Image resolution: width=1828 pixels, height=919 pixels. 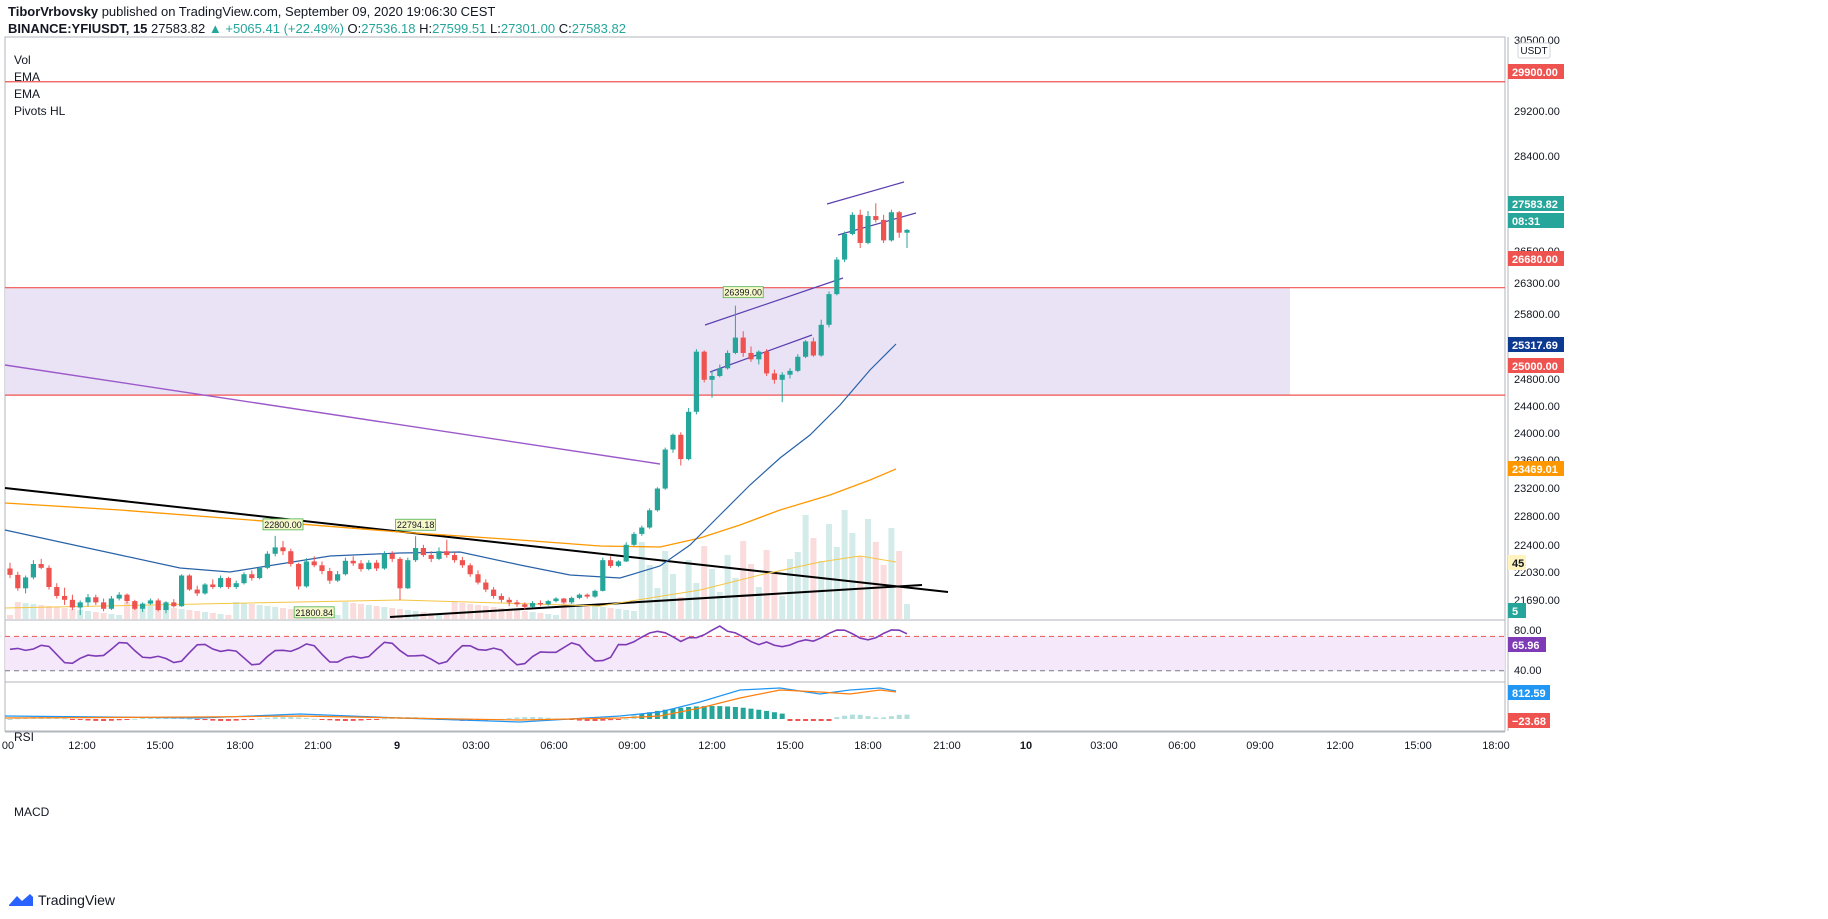 What do you see at coordinates (1182, 746) in the screenshot?
I see `time-axis-label: 06:00` at bounding box center [1182, 746].